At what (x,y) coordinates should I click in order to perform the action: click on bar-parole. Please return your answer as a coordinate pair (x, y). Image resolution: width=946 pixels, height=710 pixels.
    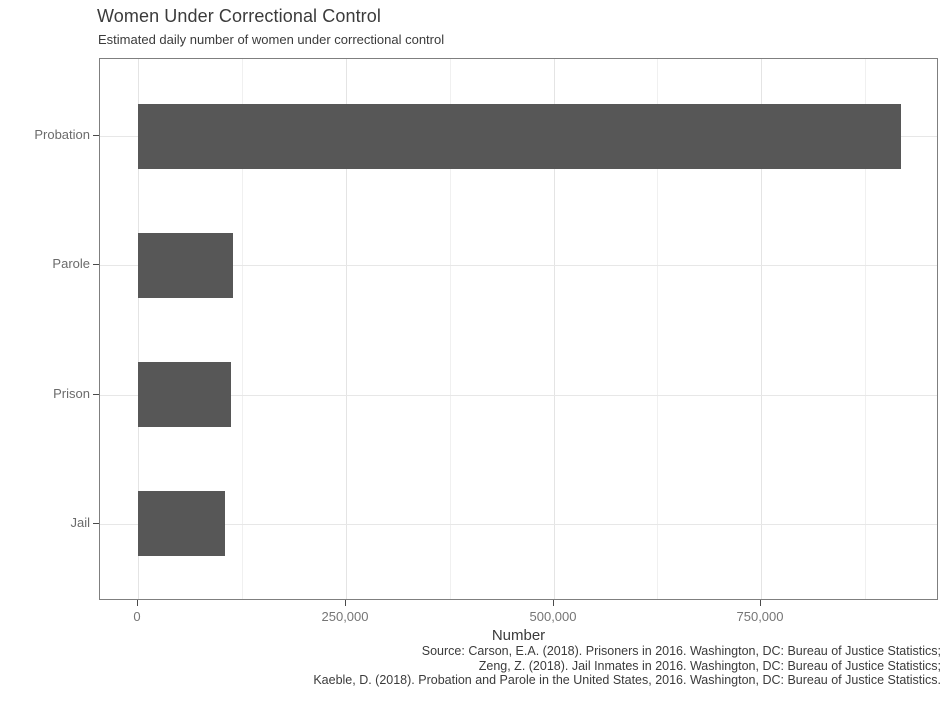
    Looking at the image, I should click on (185, 265).